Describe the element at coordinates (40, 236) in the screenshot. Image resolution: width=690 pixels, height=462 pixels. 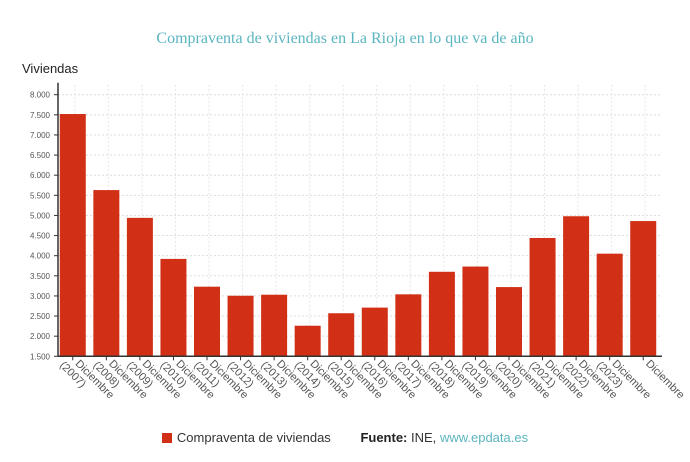
I see `y-tick-label: 4.500` at that location.